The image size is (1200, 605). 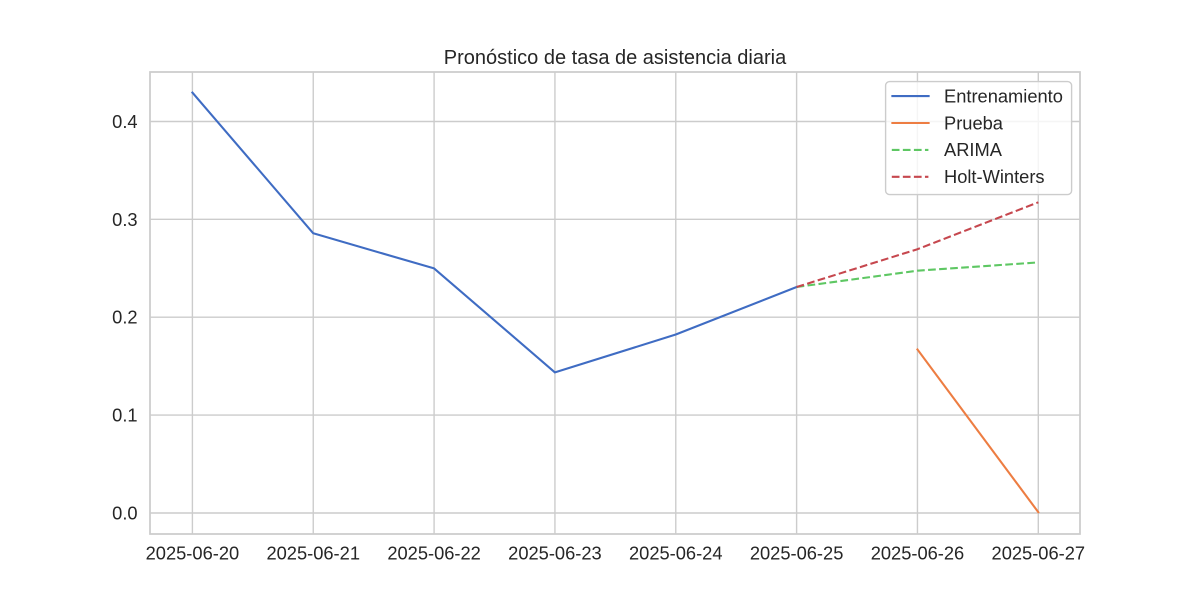 I want to click on svg-text: 2025-06-25, so click(x=797, y=553).